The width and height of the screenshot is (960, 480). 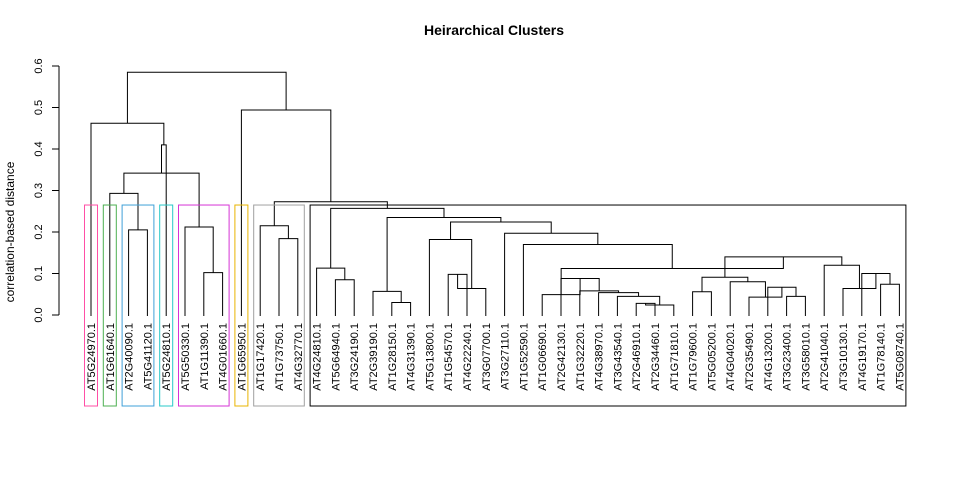 What do you see at coordinates (543, 357) in the screenshot?
I see `leaf-label: AT1G06690.1` at bounding box center [543, 357].